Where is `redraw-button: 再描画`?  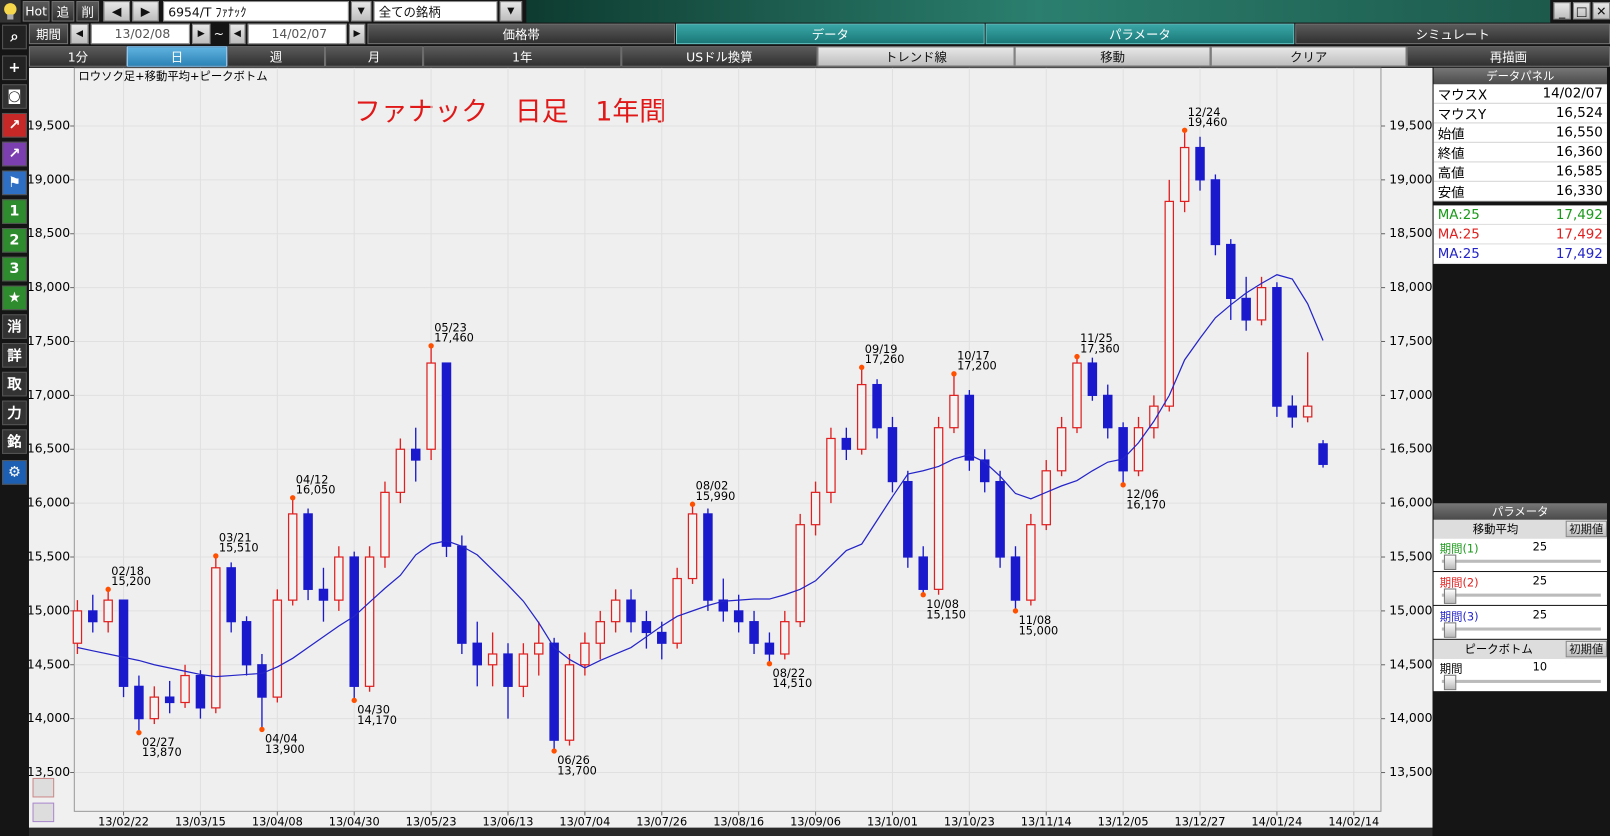
redraw-button: 再描画 is located at coordinates (1508, 56).